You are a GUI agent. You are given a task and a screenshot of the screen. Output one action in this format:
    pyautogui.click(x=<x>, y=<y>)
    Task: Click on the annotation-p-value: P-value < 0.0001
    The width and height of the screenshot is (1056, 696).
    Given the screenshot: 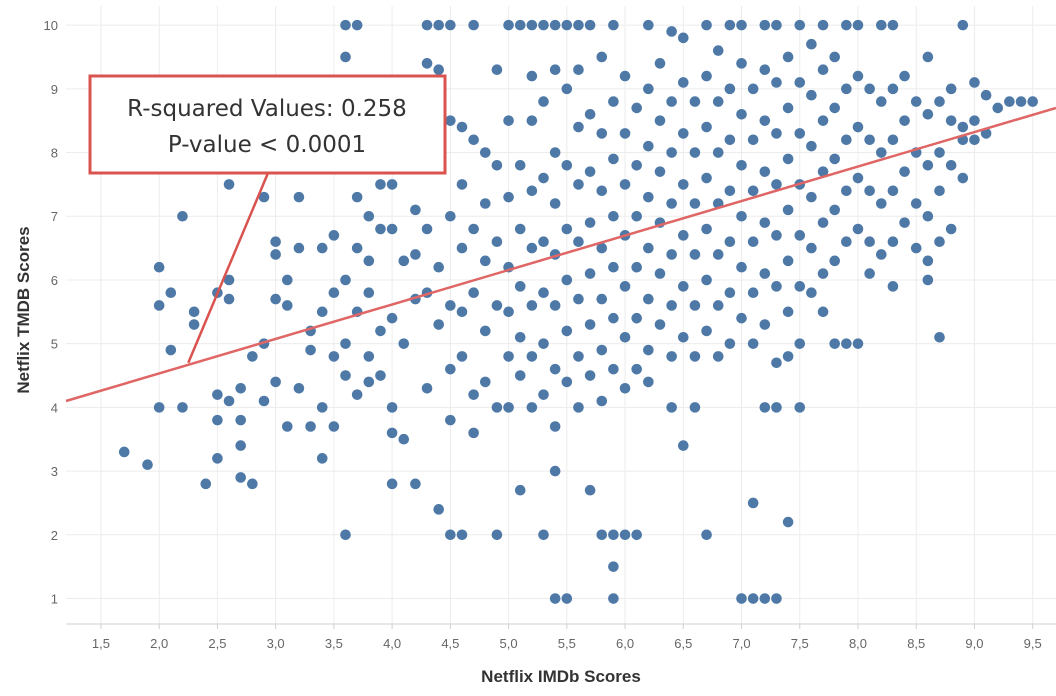 What is the action you would take?
    pyautogui.click(x=267, y=145)
    